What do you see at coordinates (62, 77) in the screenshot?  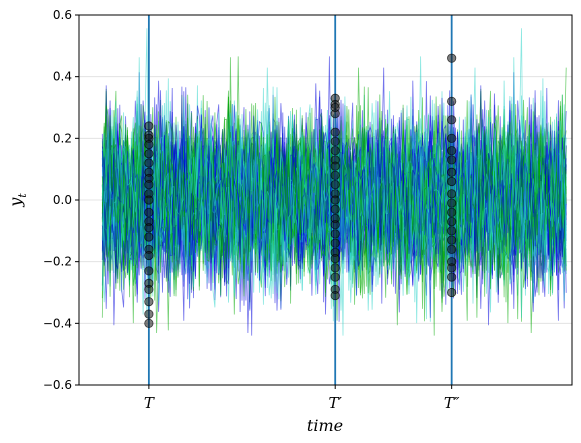 I see `y-tick-label: 0.4` at bounding box center [62, 77].